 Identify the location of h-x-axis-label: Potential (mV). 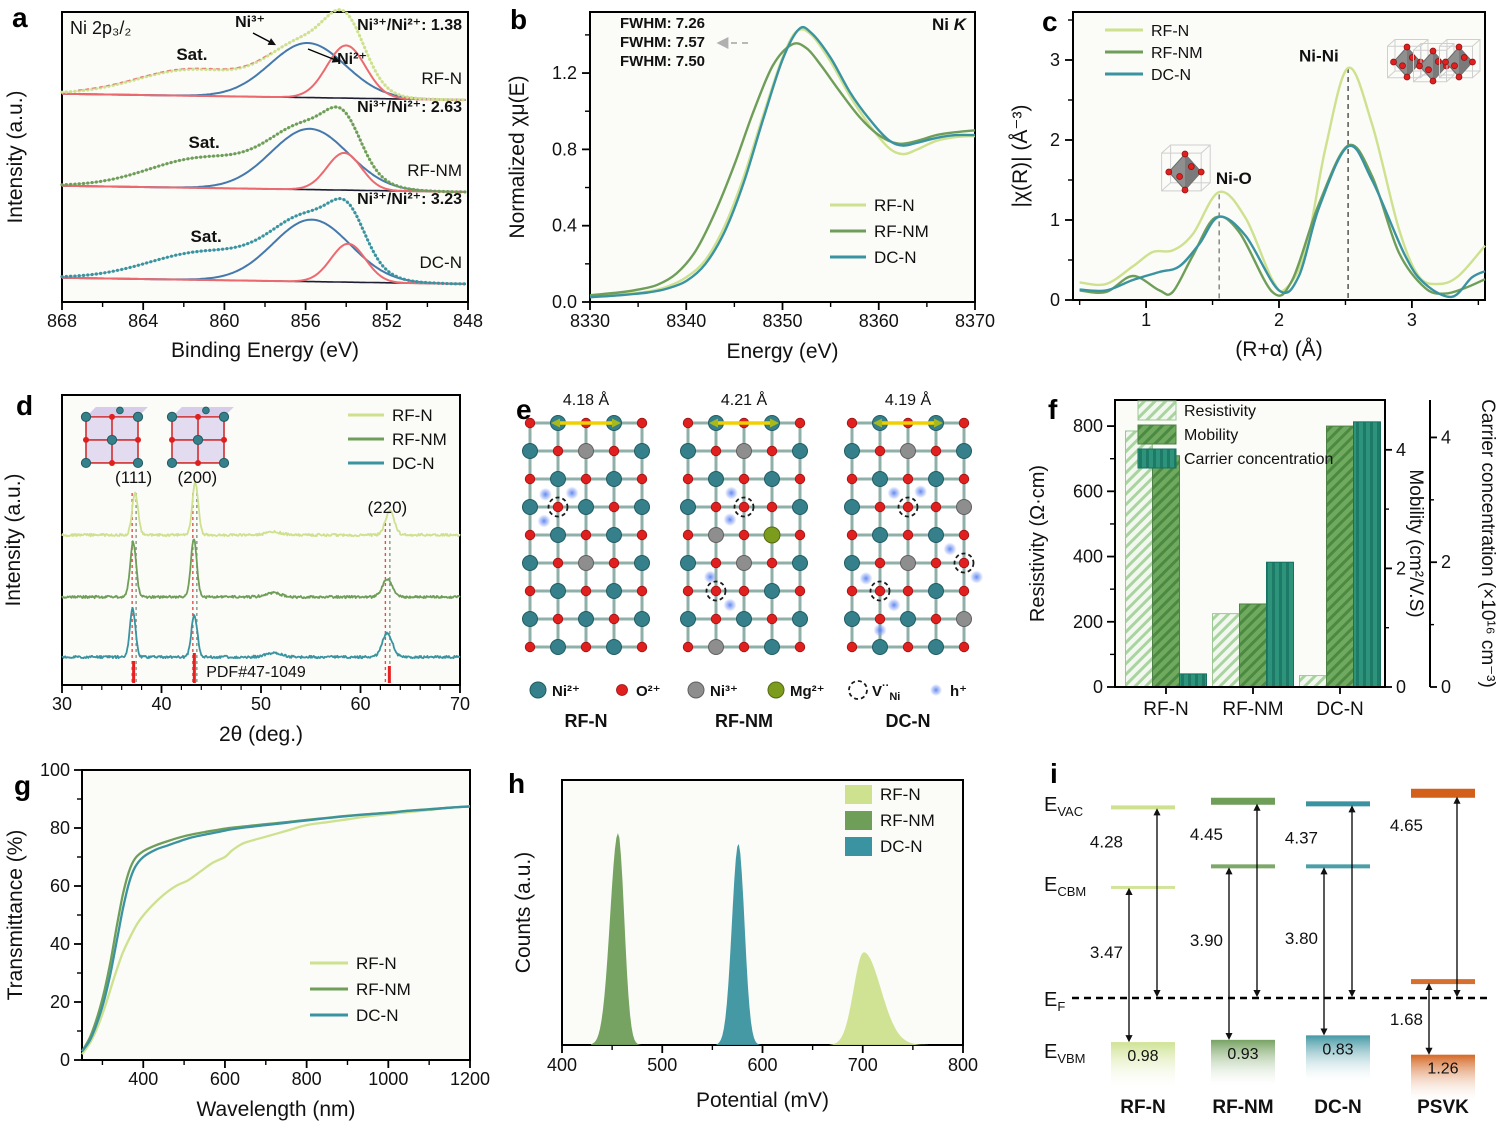
(762, 1100).